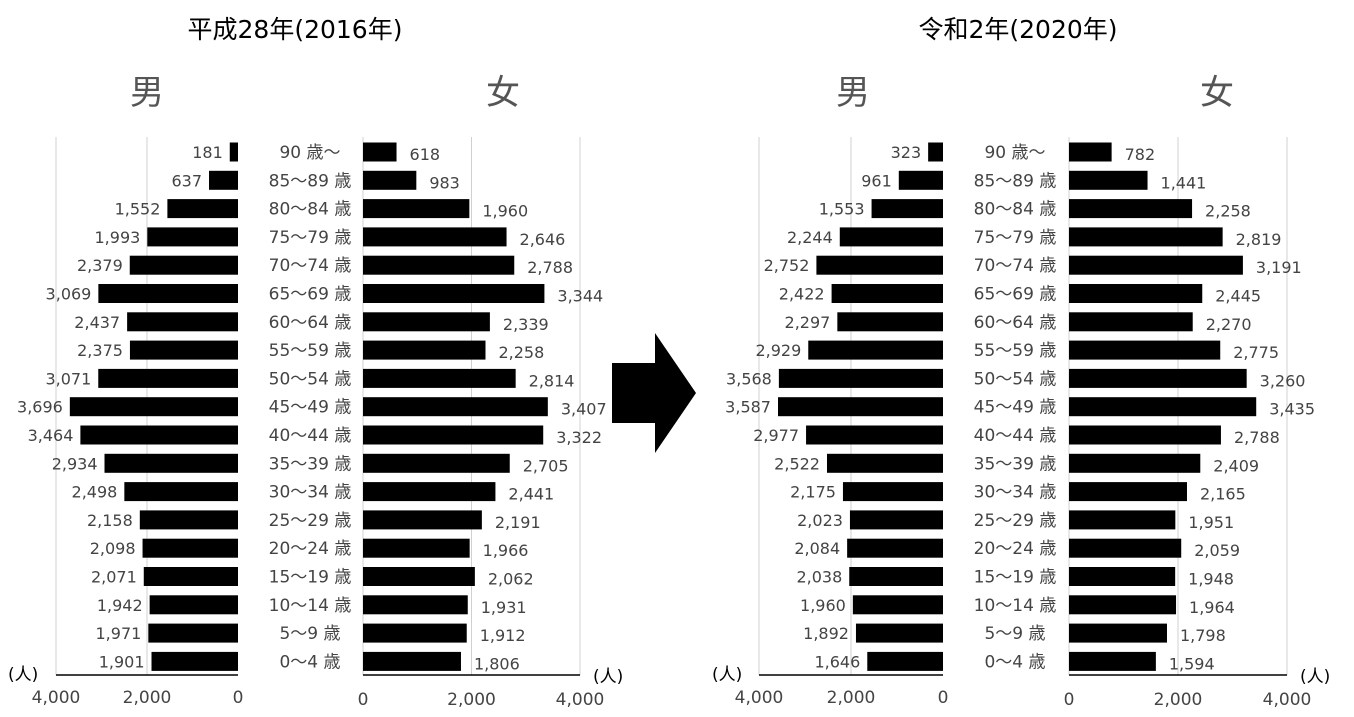 This screenshot has height=717, width=1354. I want to click on chart-1-male-data-label: 3,071, so click(68, 378).